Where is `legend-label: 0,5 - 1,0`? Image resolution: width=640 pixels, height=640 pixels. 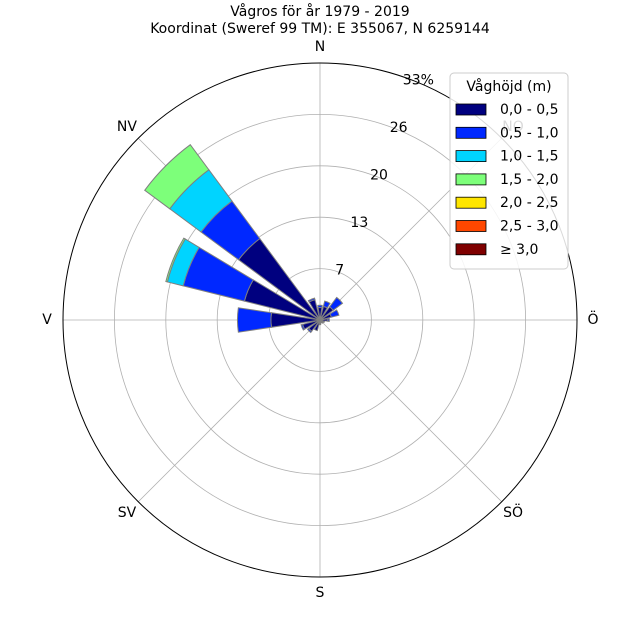
legend-label: 0,5 - 1,0 is located at coordinates (529, 133).